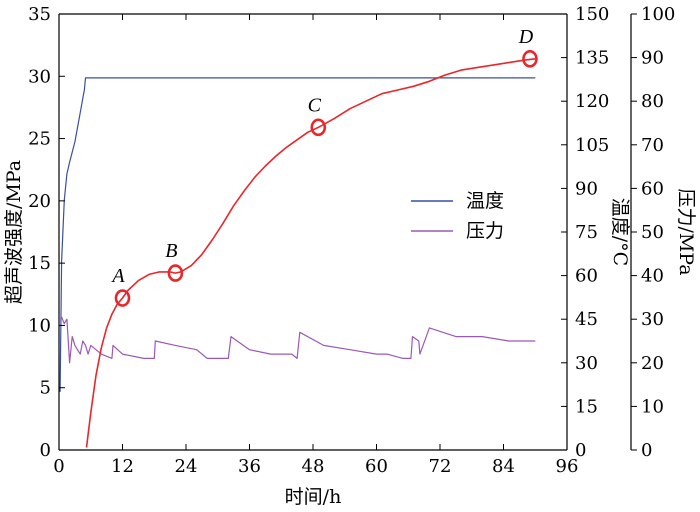 This screenshot has height=512, width=700. I want to click on x-tick-label: 96, so click(567, 466).